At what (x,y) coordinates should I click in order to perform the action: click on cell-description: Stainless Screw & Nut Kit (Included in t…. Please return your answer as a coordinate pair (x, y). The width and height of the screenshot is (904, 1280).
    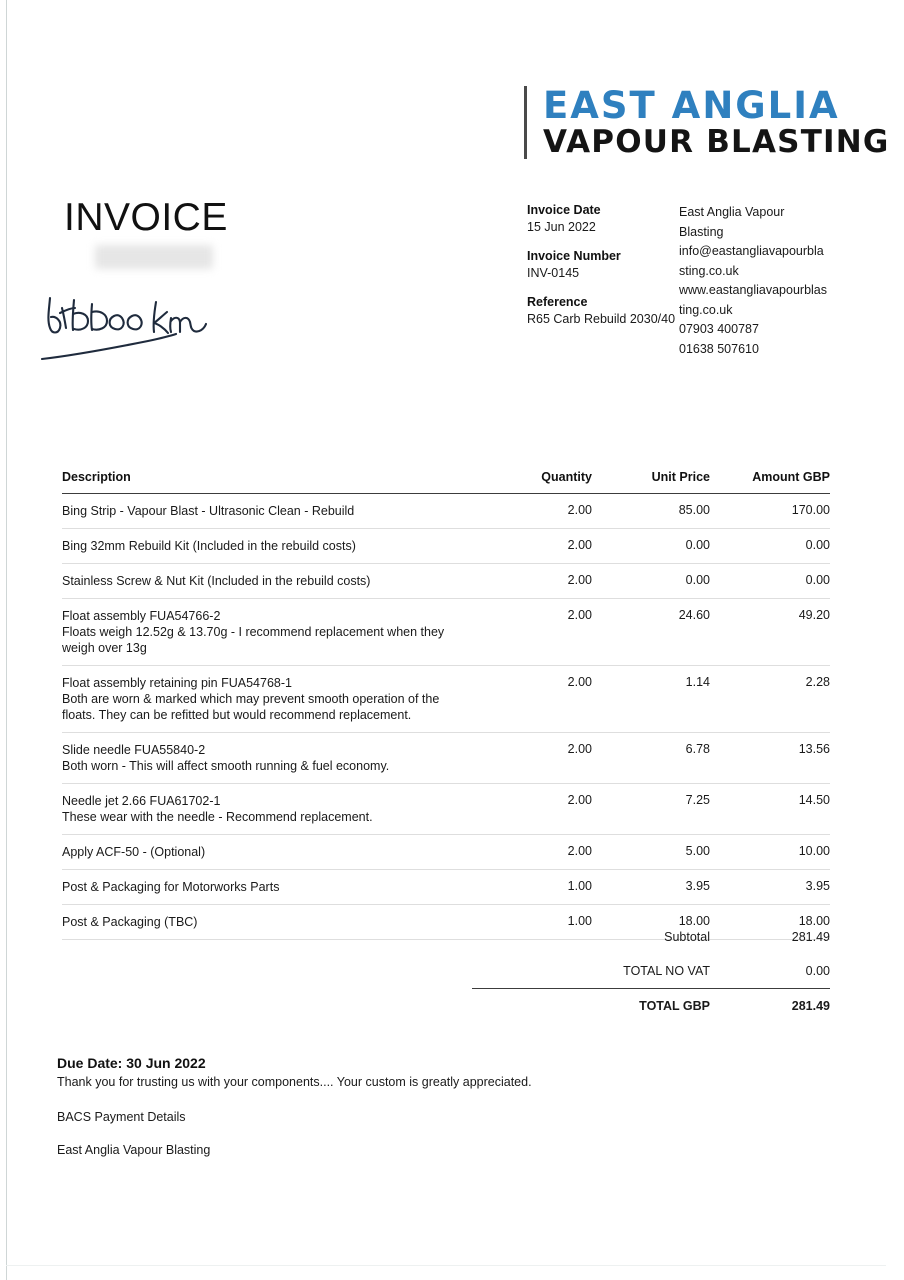
    Looking at the image, I should click on (267, 581).